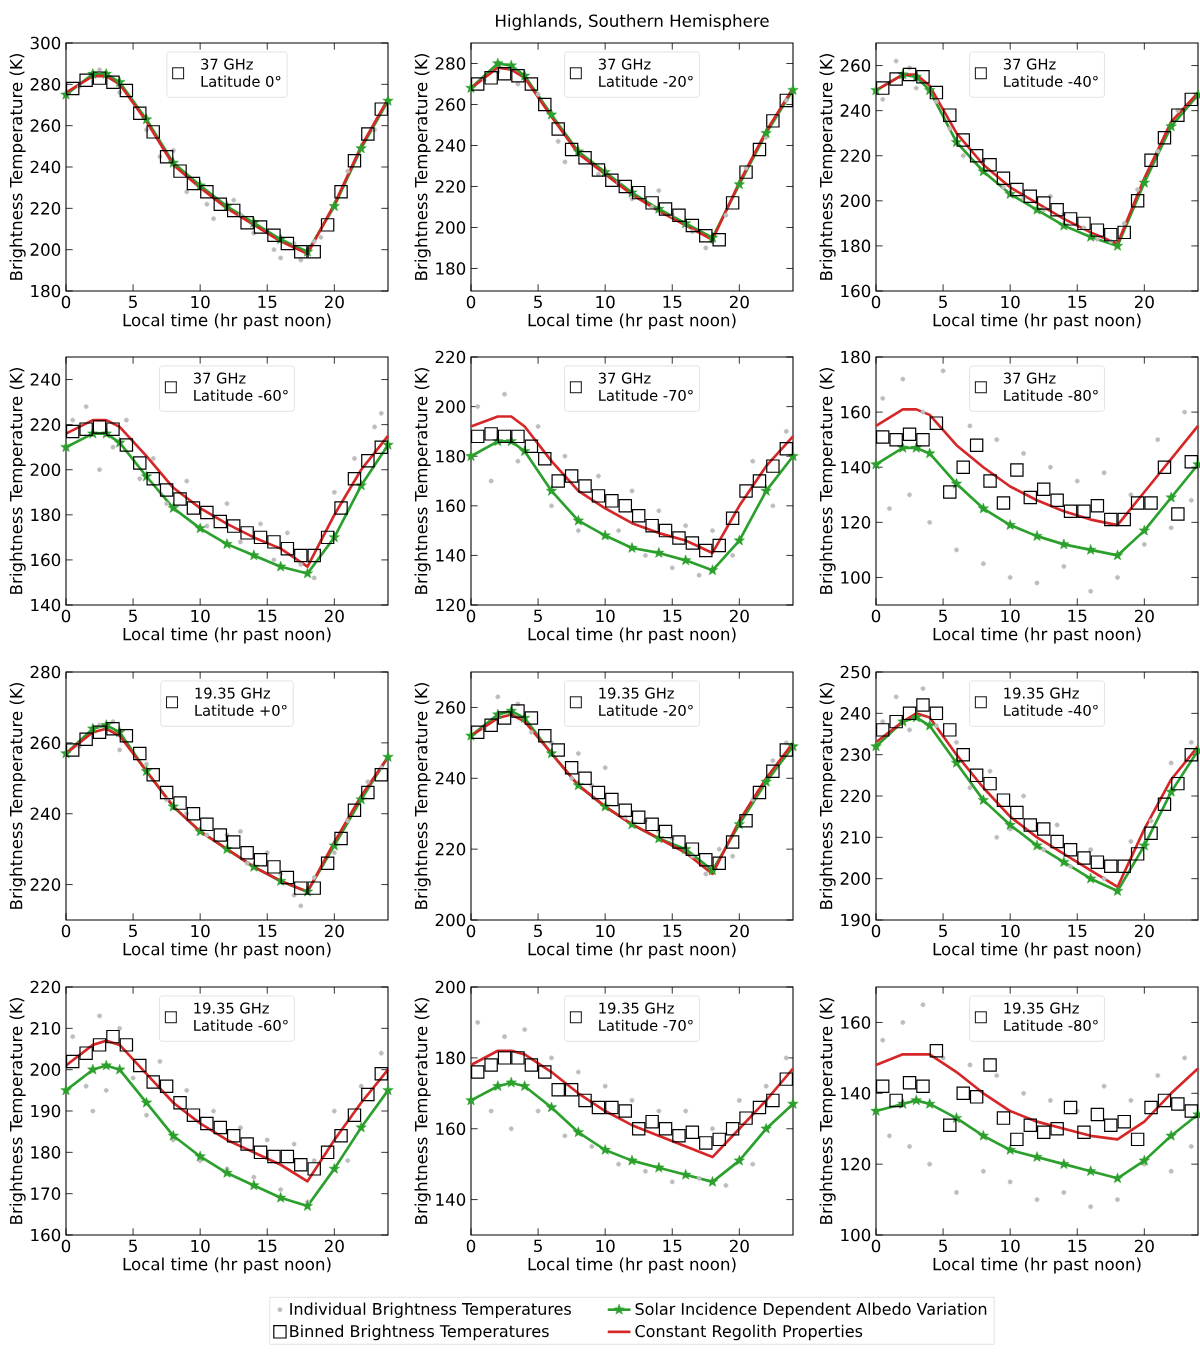 The image size is (1200, 1353). Describe the element at coordinates (45, 43) in the screenshot. I see `y-tick-label: 300` at that location.